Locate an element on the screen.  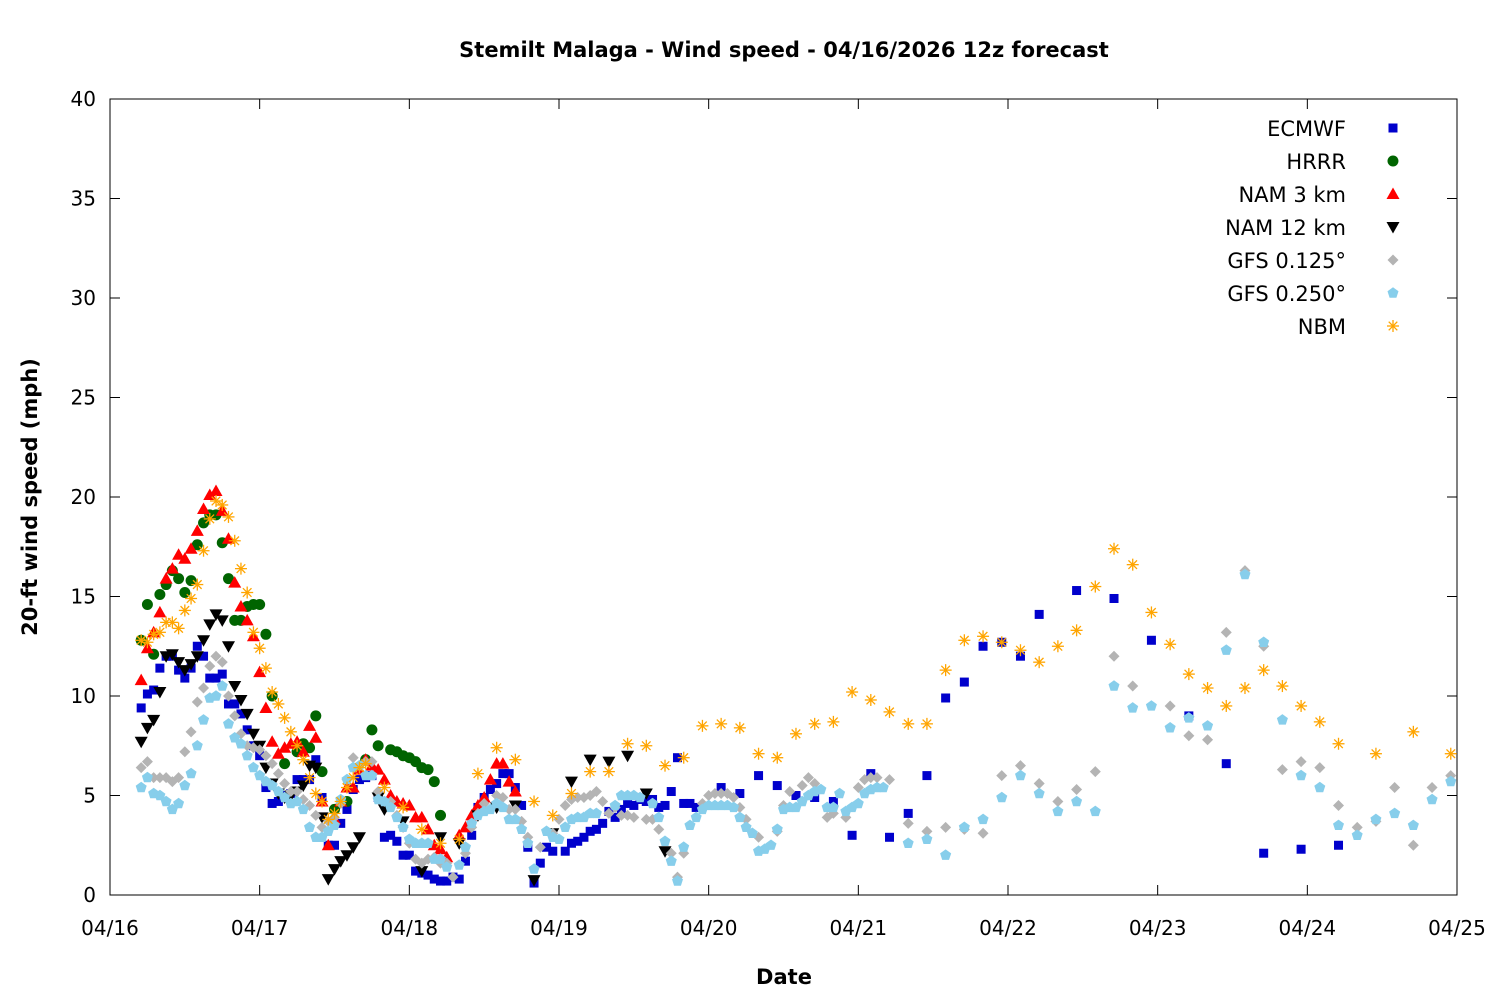
x-tick-label: 04/19 is located at coordinates (559, 928).